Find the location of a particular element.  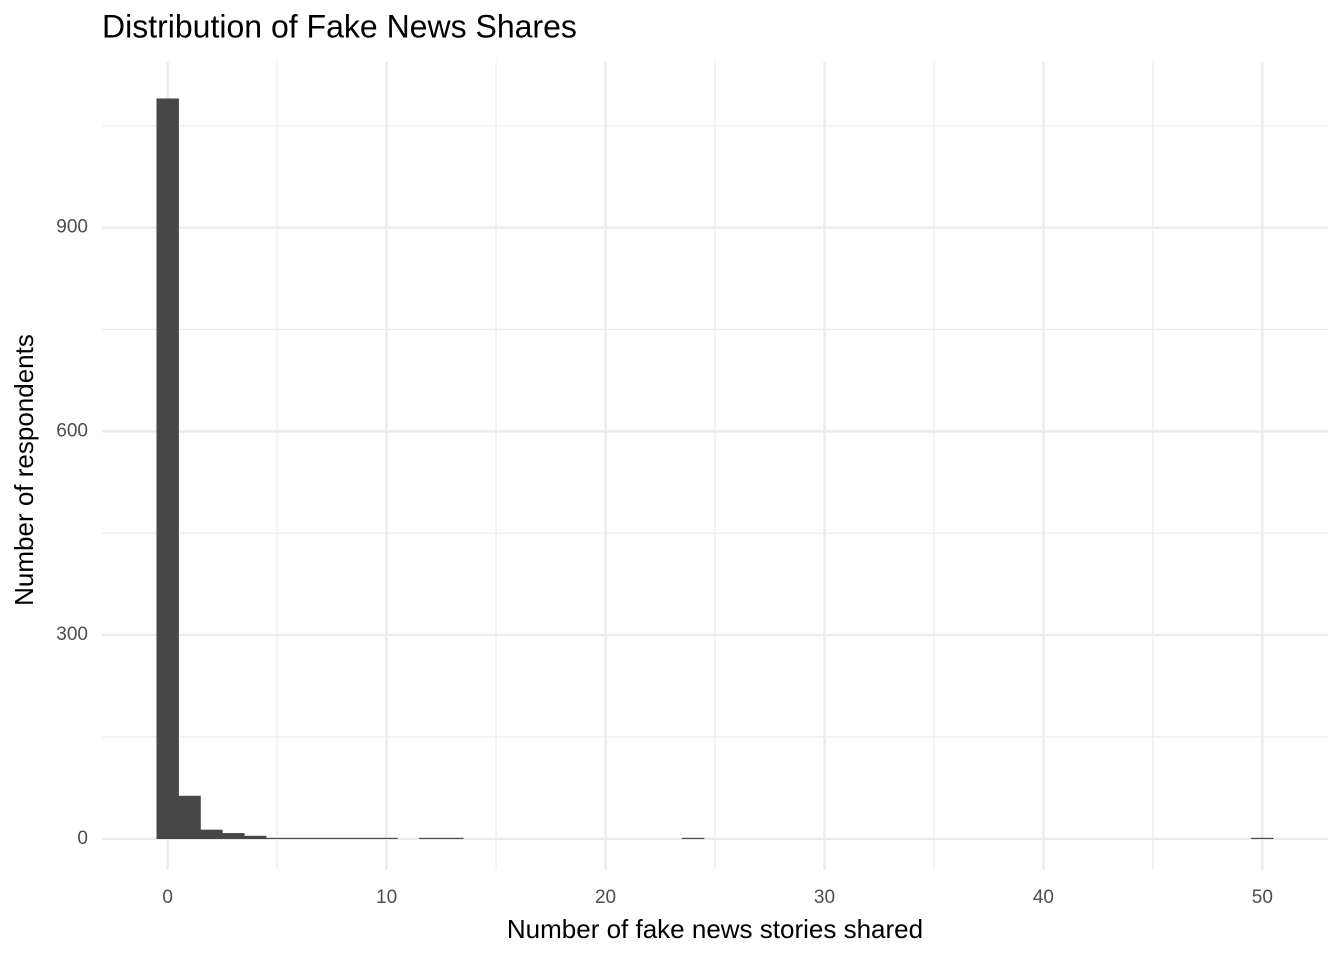

x-tick-label: 10 is located at coordinates (386, 897).